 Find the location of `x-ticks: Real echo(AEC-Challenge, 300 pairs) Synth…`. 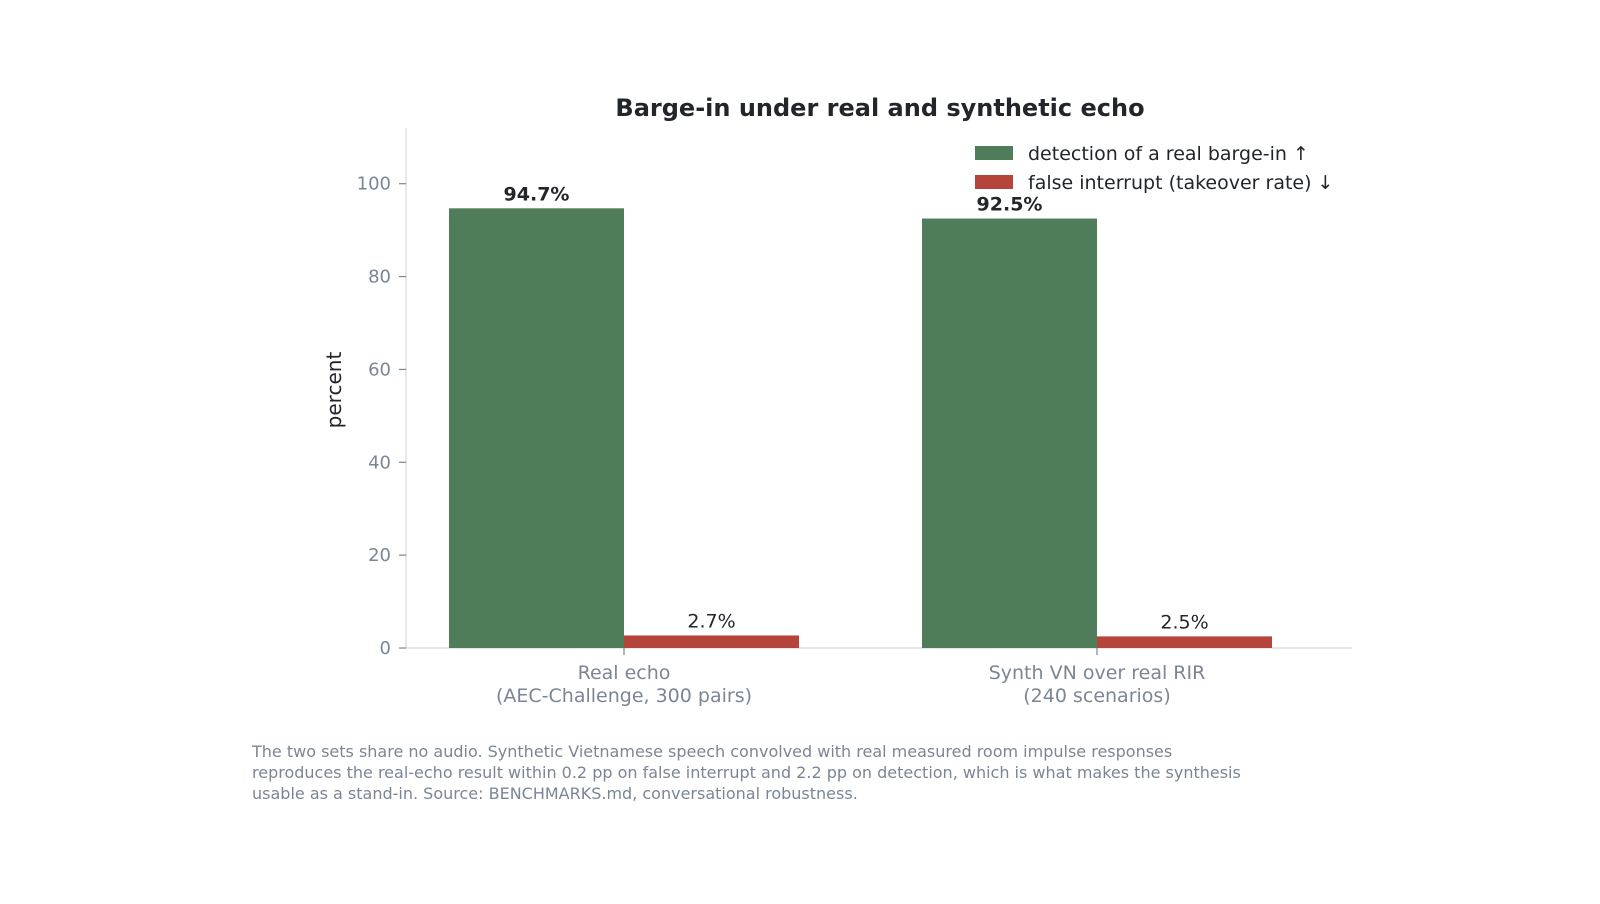

x-ticks: Real echo(AEC-Challenge, 300 pairs) Synth… is located at coordinates (850, 677).